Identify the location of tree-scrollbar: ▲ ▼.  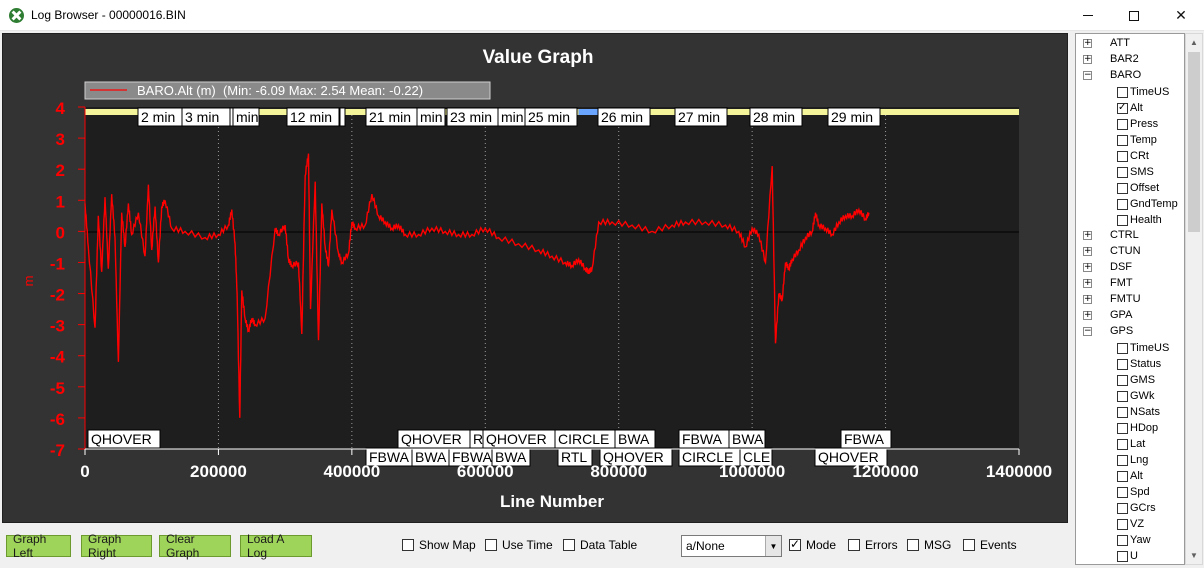
(1194, 299).